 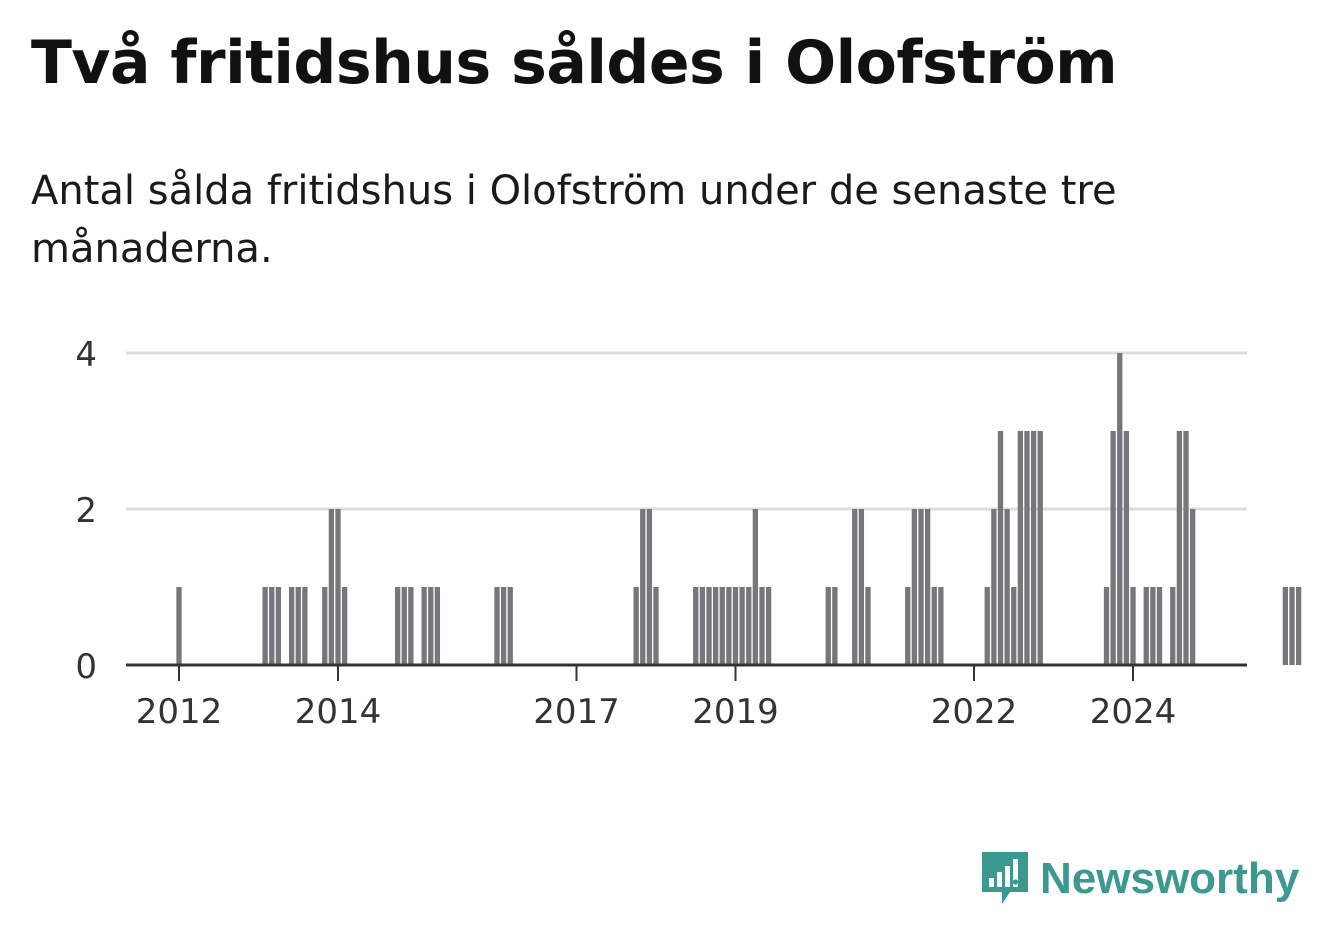 I want to click on y-tick-label: 2, so click(x=86, y=511).